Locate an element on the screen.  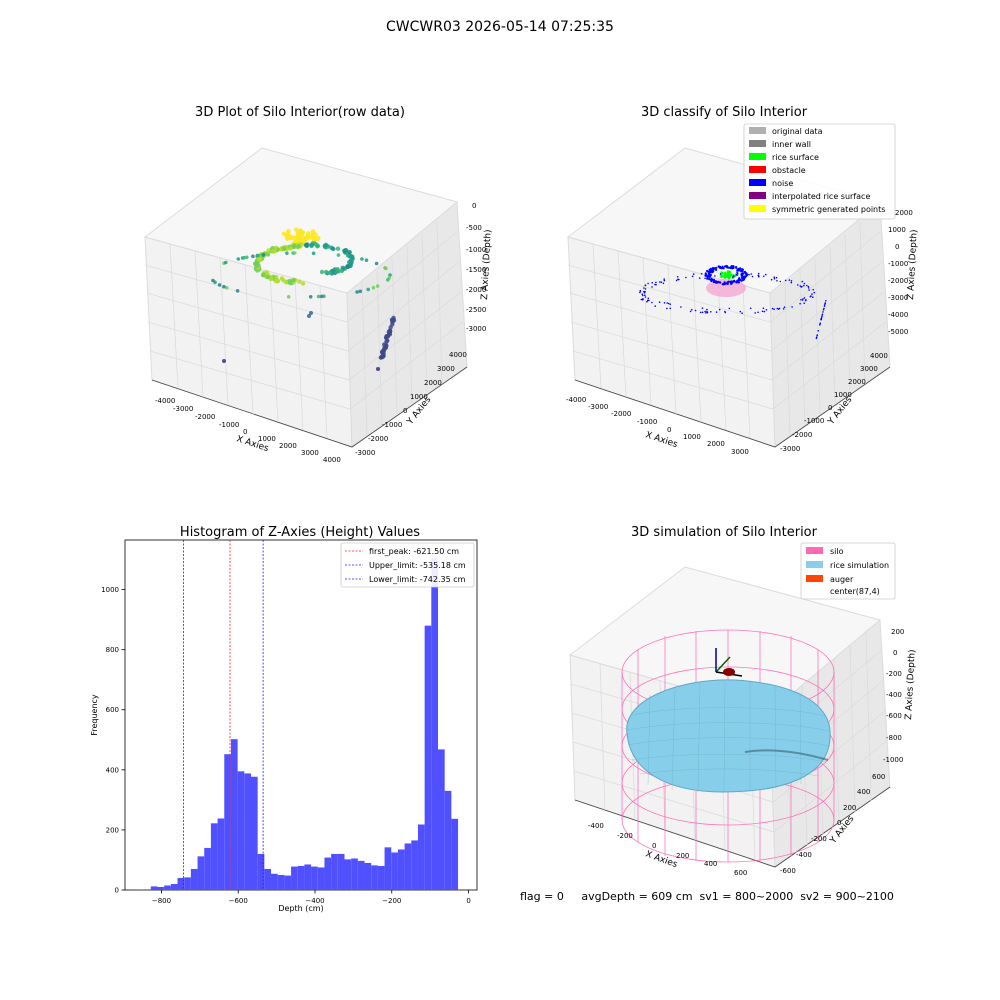
cls-y-tick-1: -2000 is located at coordinates (802, 435).